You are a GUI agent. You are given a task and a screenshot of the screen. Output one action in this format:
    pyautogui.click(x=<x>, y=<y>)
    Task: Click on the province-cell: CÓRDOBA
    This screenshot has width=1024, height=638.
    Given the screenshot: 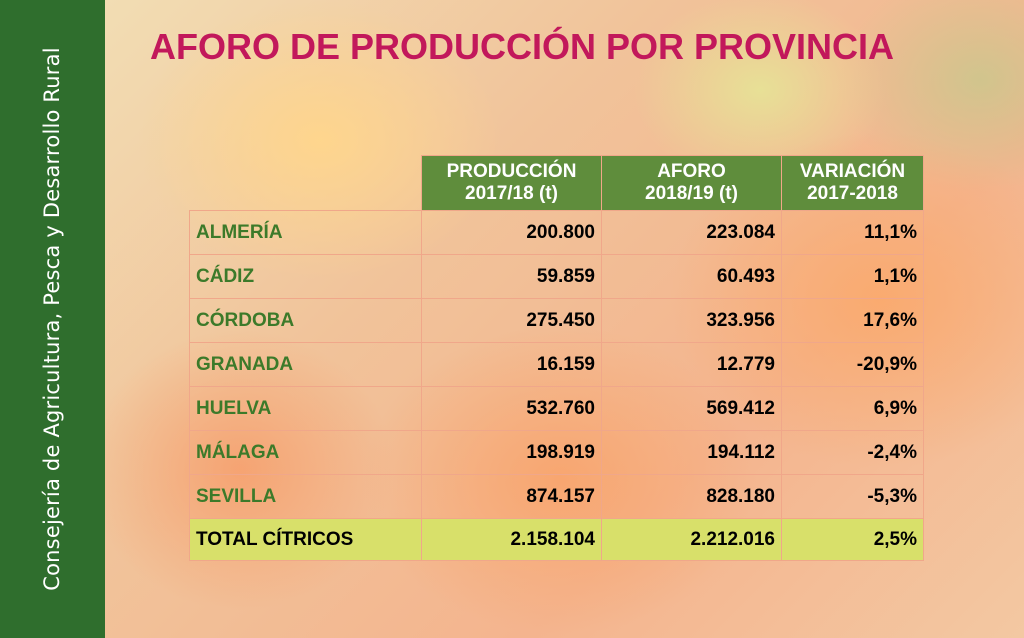 What is the action you would take?
    pyautogui.click(x=305, y=320)
    